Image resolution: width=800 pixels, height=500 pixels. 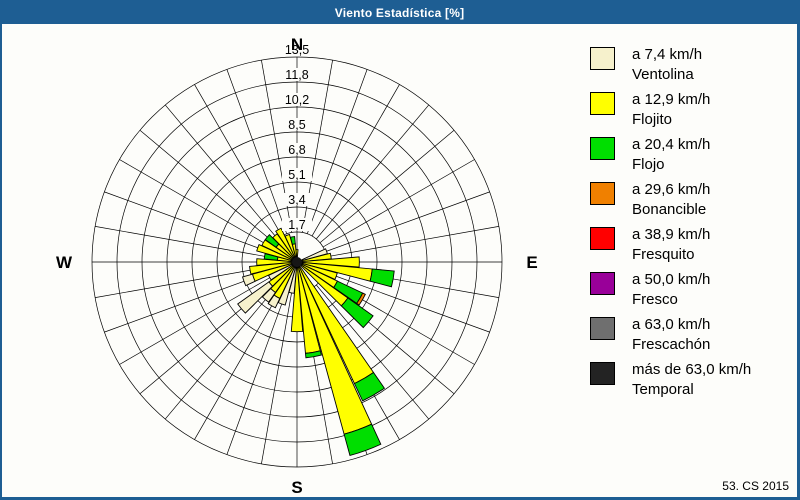 I want to click on radial-tick-label: 1,7, so click(x=296, y=225).